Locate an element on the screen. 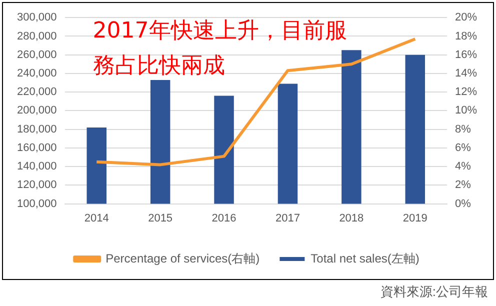 This screenshot has height=306, width=496. y2-tick-label: 0% is located at coordinates (463, 204).